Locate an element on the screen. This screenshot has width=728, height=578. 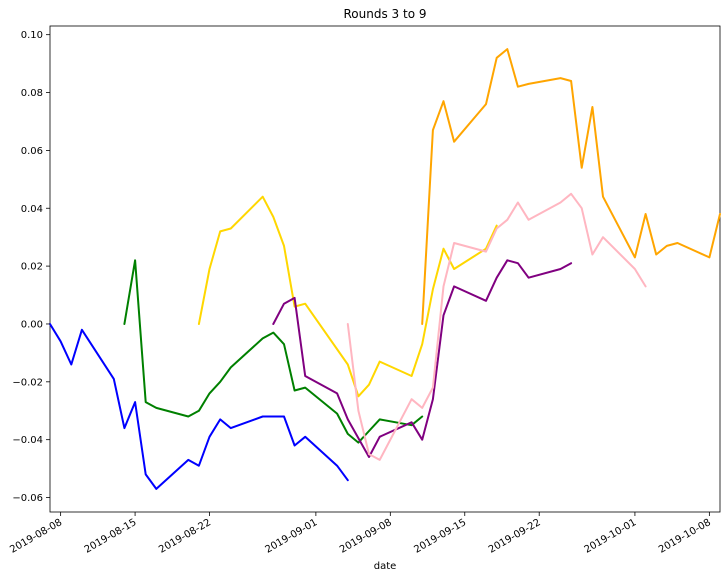
y-tick-label: −0.02 is located at coordinates (27, 382).